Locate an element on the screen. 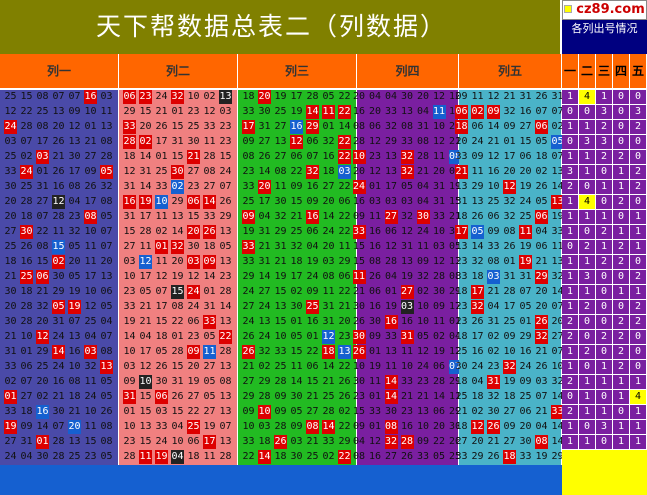  site-logo: cz89.com is located at coordinates (604, 10).